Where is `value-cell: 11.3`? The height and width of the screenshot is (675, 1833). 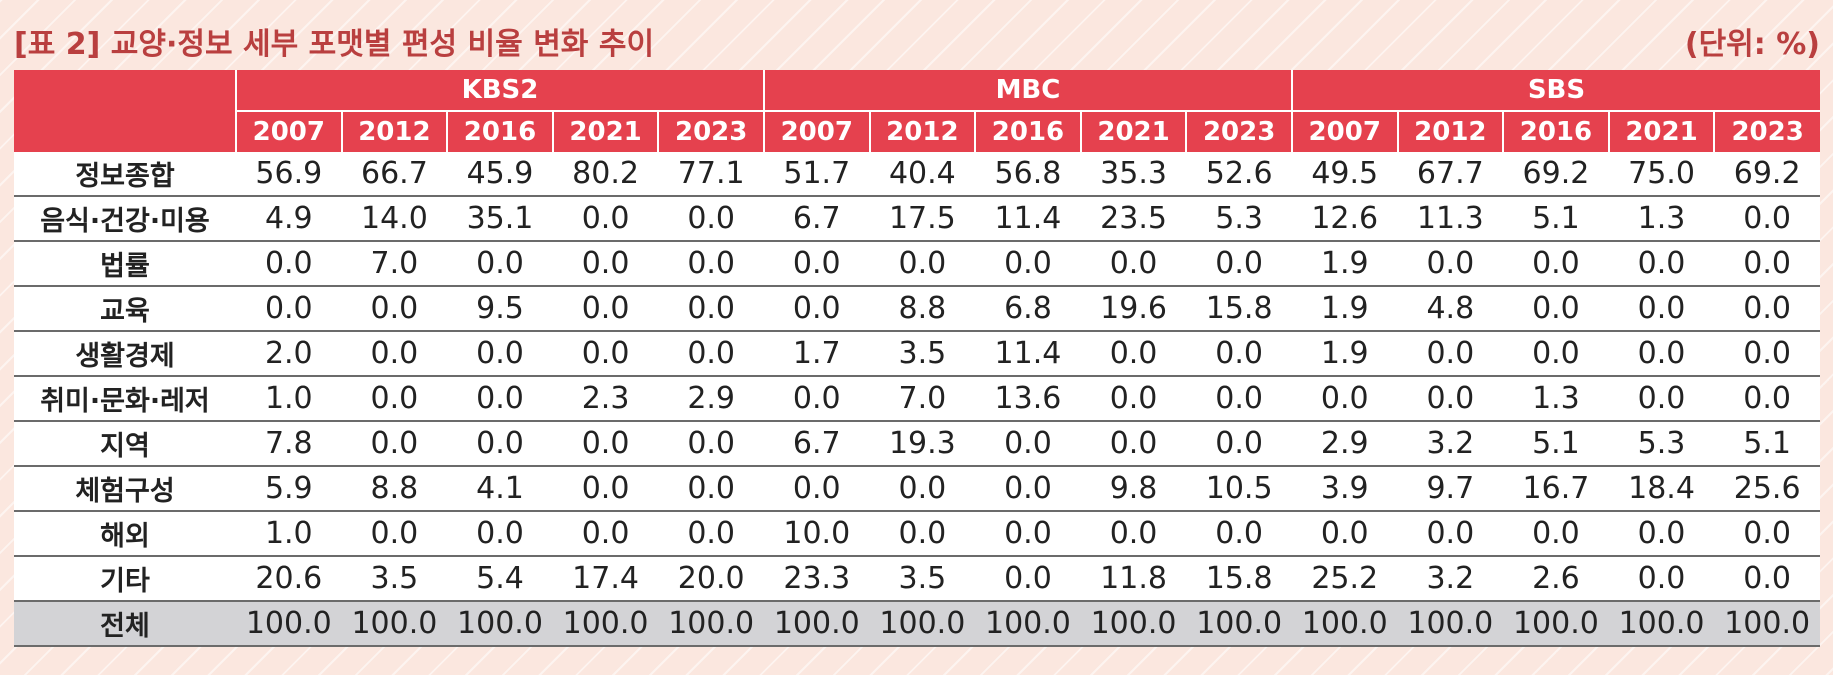
value-cell: 11.3 is located at coordinates (1450, 218).